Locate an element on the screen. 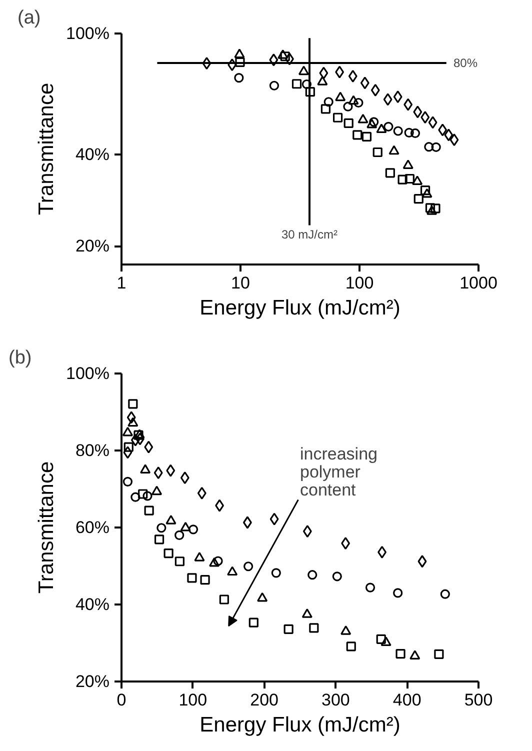  x-tick-label: 1 is located at coordinates (121, 283).